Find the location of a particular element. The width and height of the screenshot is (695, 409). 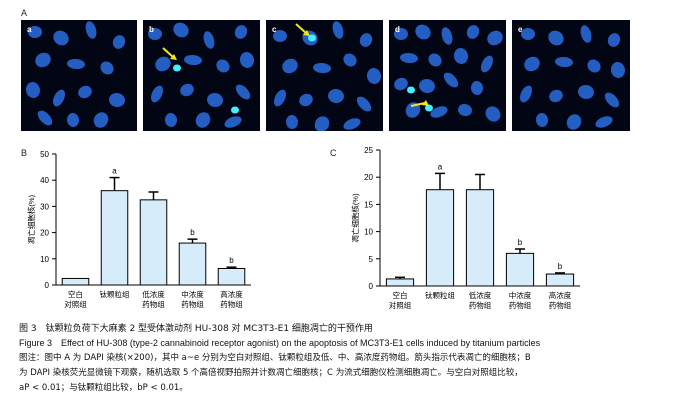

category-label: 低浓度 is located at coordinates (153, 294).